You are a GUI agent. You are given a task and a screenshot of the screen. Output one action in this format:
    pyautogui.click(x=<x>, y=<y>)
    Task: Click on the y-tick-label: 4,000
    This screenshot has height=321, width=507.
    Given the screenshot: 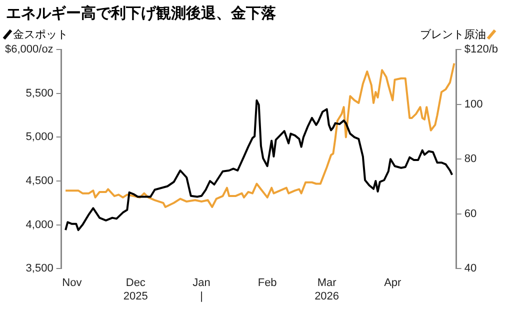 What is the action you would take?
    pyautogui.click(x=40, y=224)
    